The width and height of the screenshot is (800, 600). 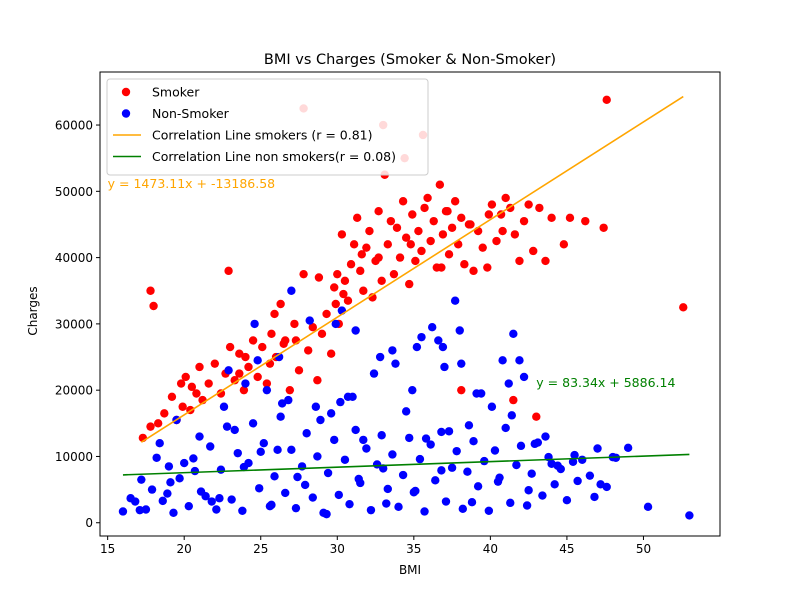 I want to click on legend-marker, so click(x=126, y=113).